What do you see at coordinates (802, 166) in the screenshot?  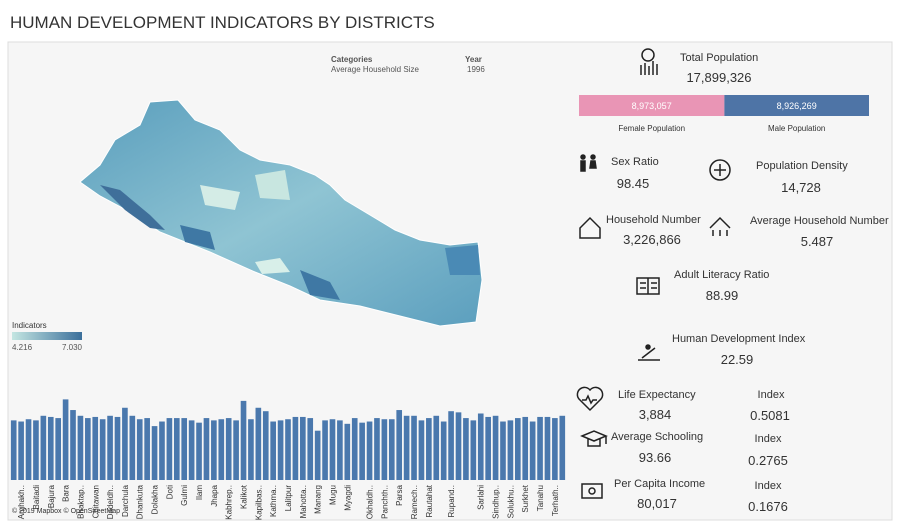 I see `kpi-label: Population Density` at bounding box center [802, 166].